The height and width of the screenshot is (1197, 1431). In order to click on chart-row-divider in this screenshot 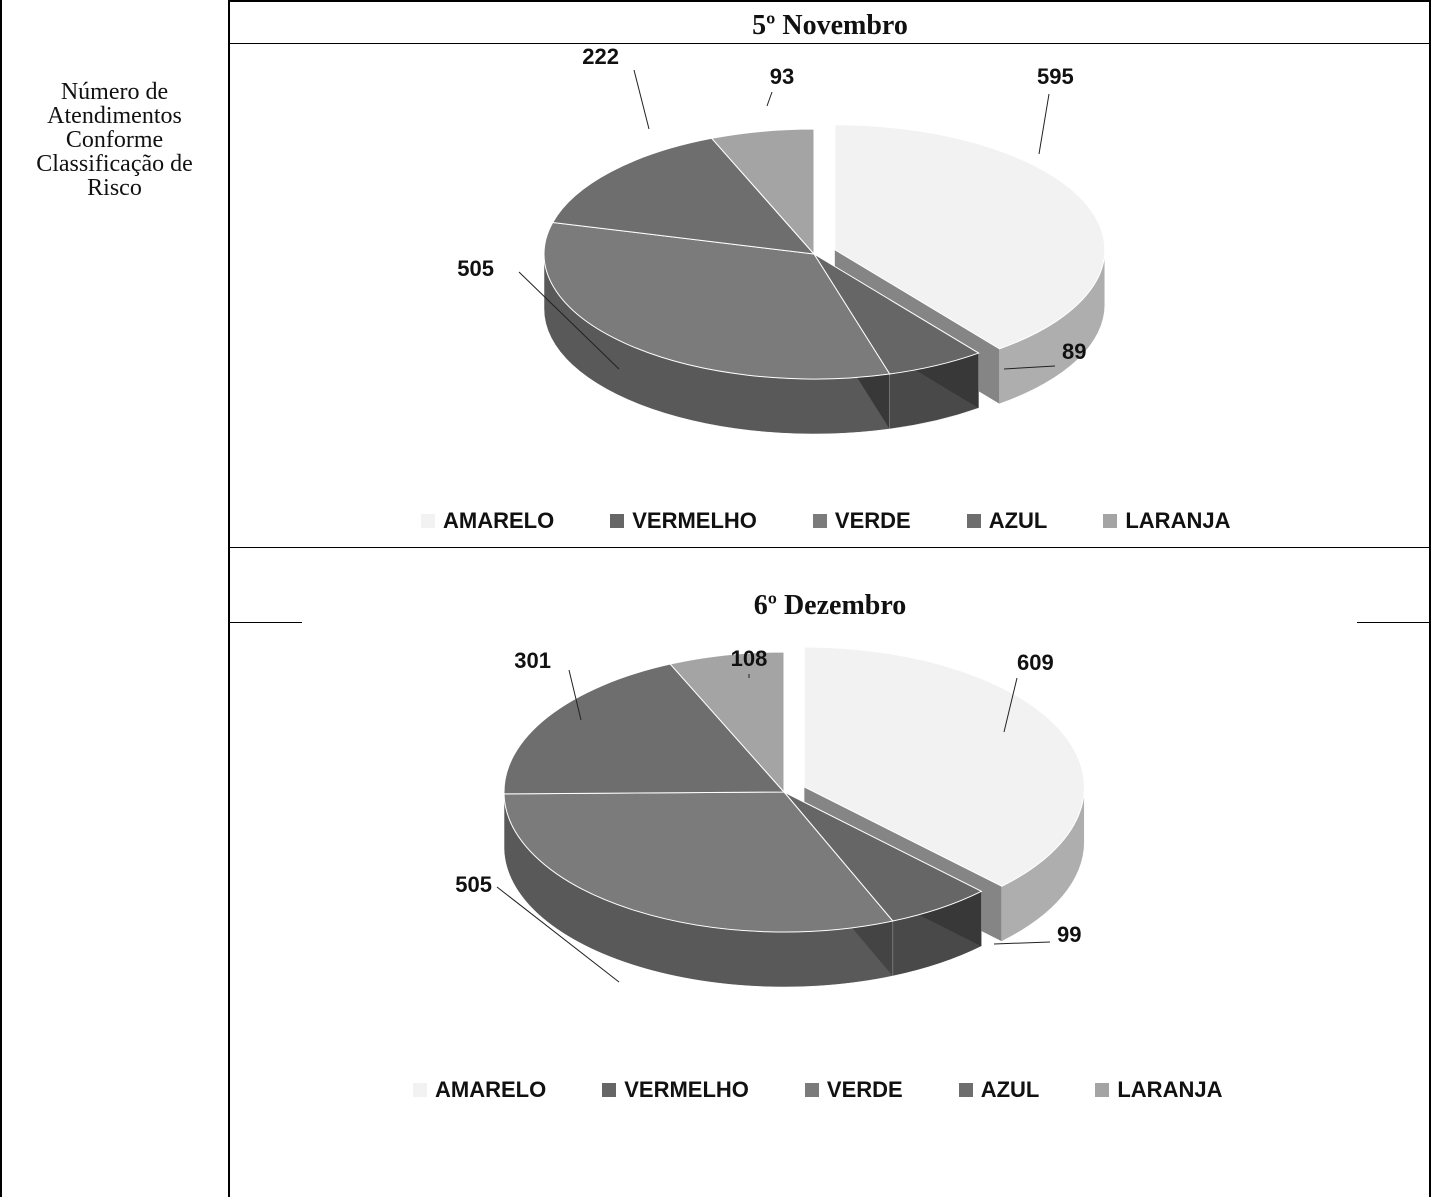, I will do `click(829, 547)`.